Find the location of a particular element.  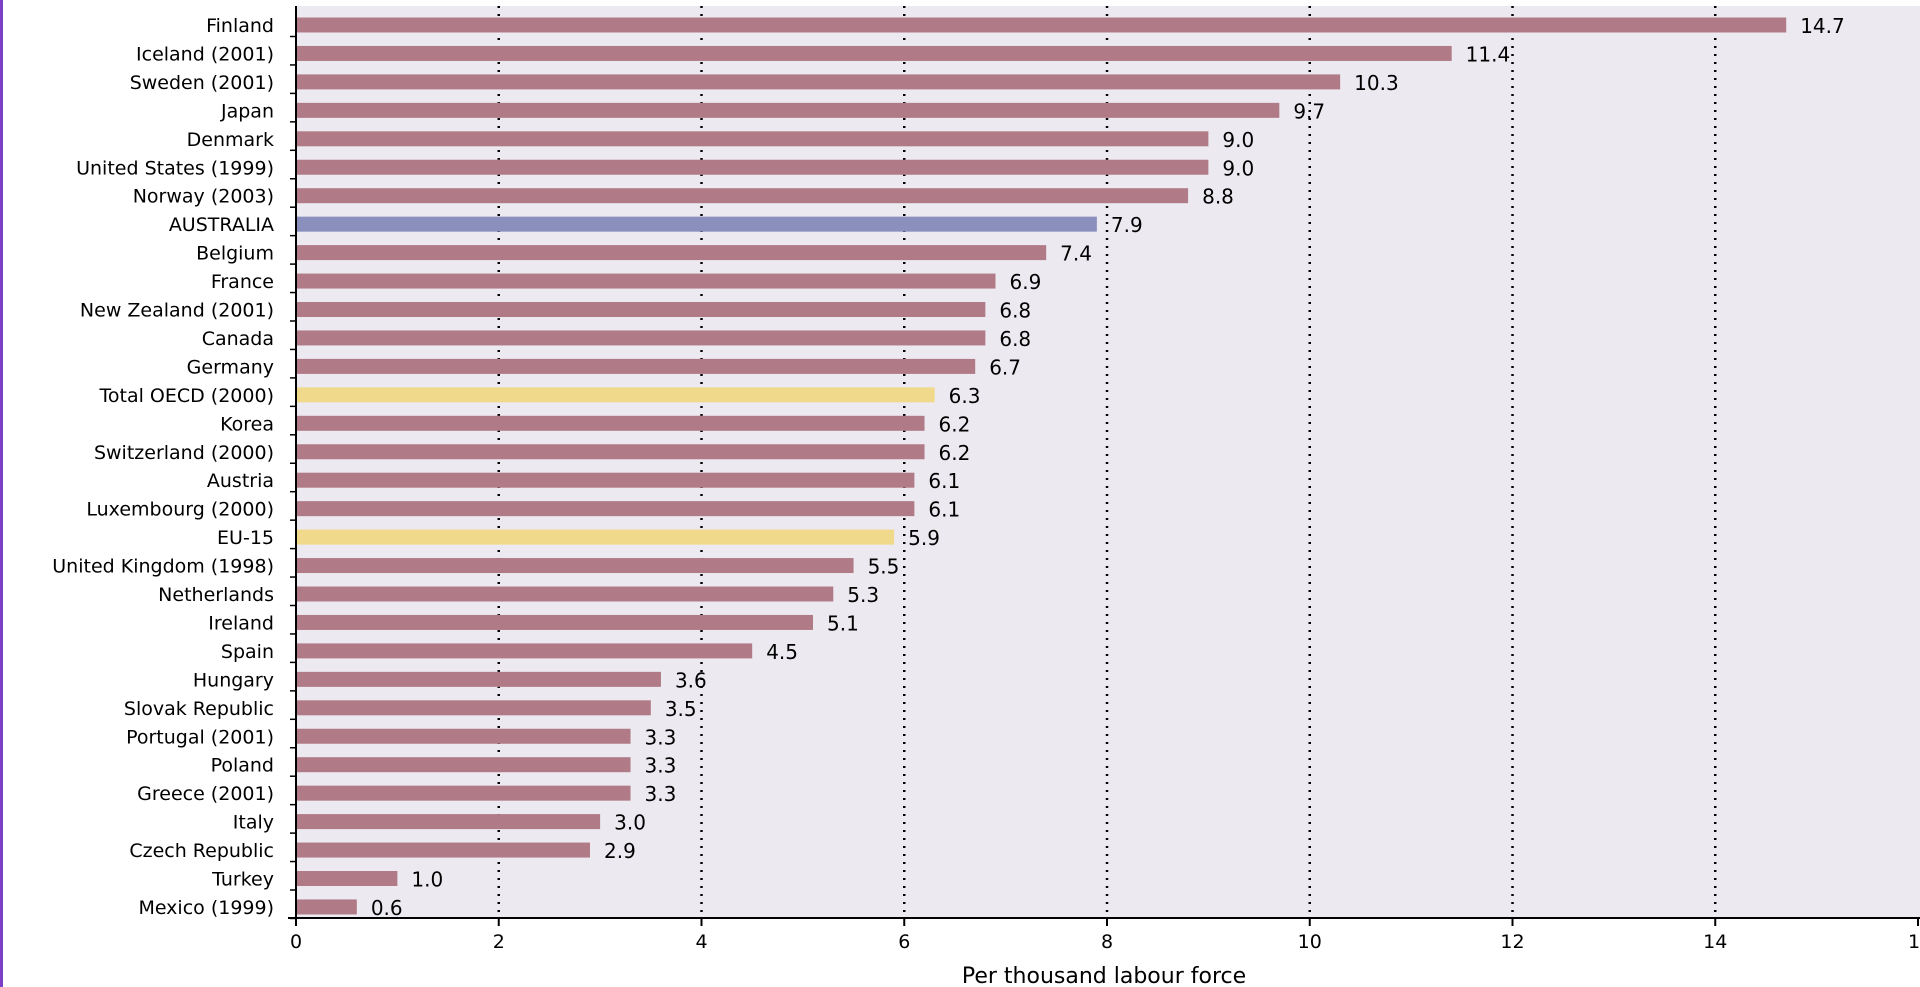

category-label: Netherlands is located at coordinates (216, 595).